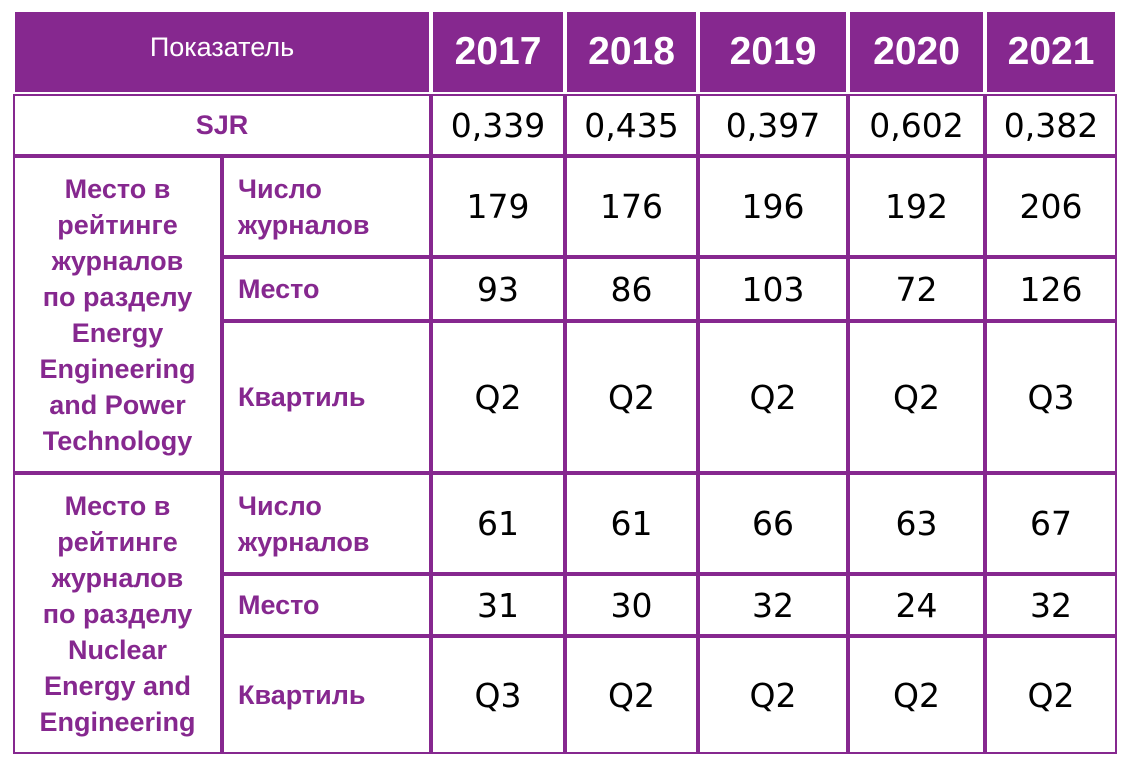  What do you see at coordinates (773, 206) in the screenshot?
I see `value-cell: 196` at bounding box center [773, 206].